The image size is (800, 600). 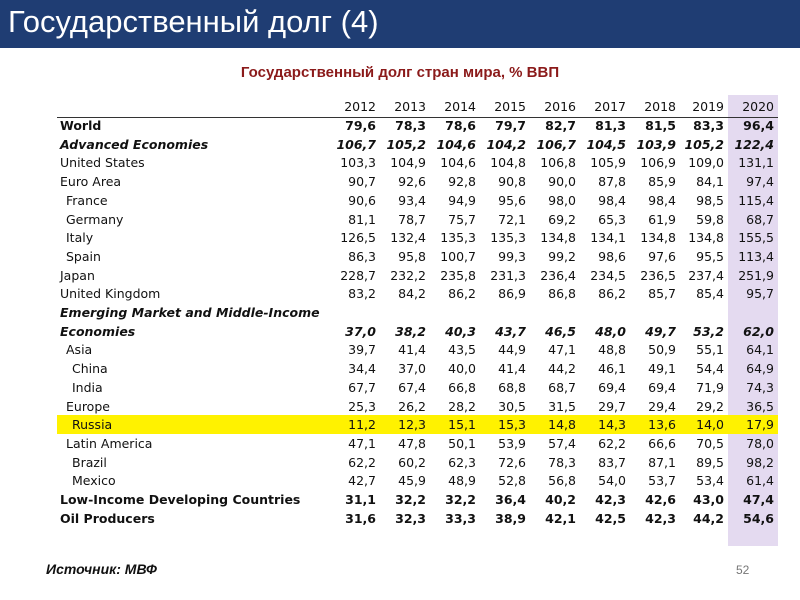 I want to click on row-label: Euro Area, so click(x=91, y=182).